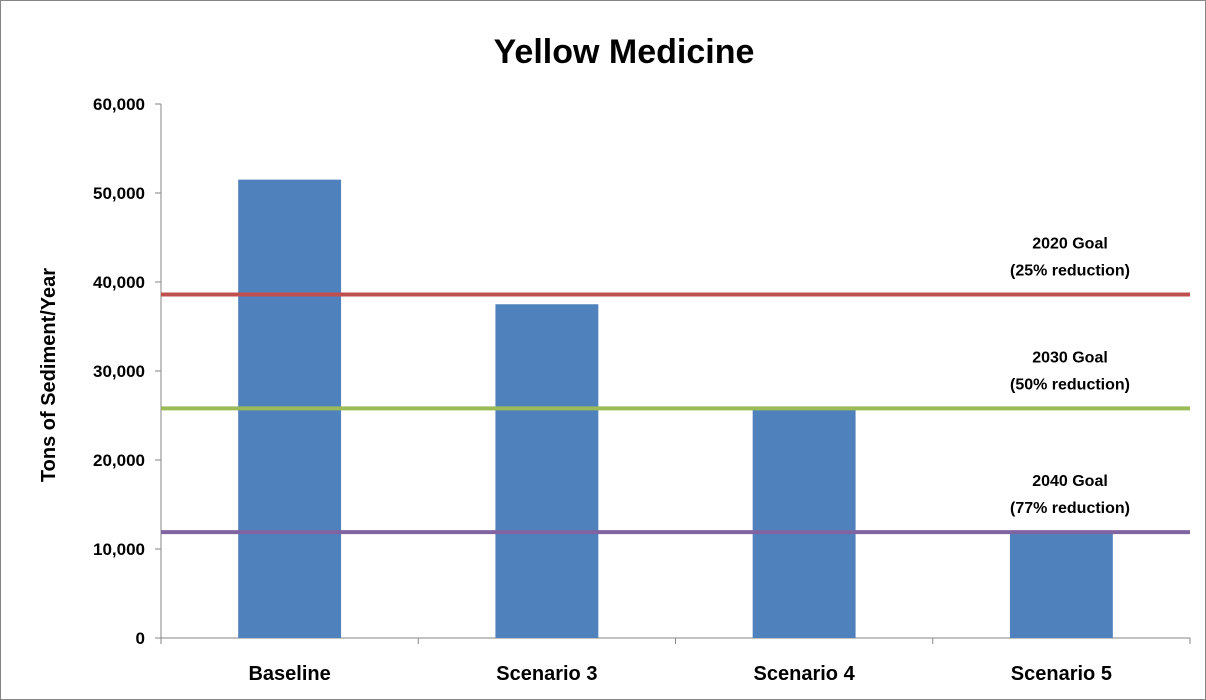  I want to click on y-tick-label: 30,000, so click(119, 371).